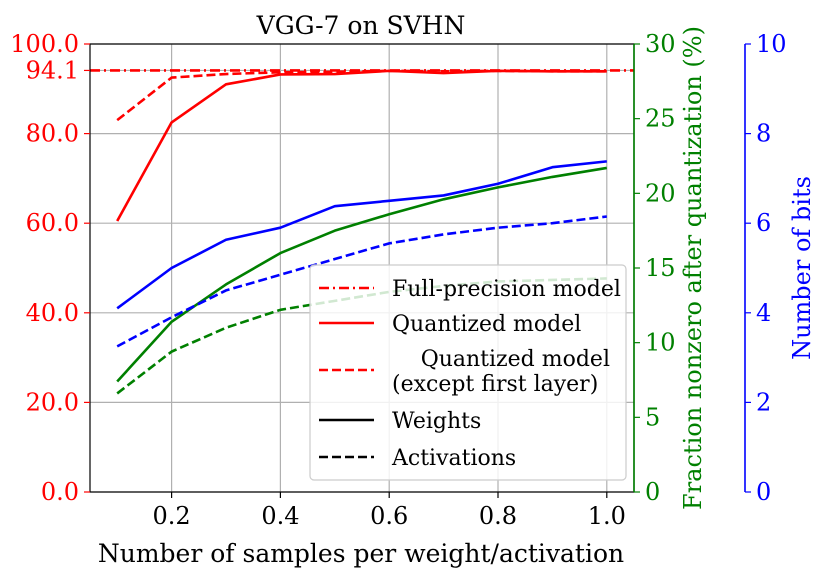  What do you see at coordinates (506, 289) in the screenshot?
I see `legend-label: Full-precision model` at bounding box center [506, 289].